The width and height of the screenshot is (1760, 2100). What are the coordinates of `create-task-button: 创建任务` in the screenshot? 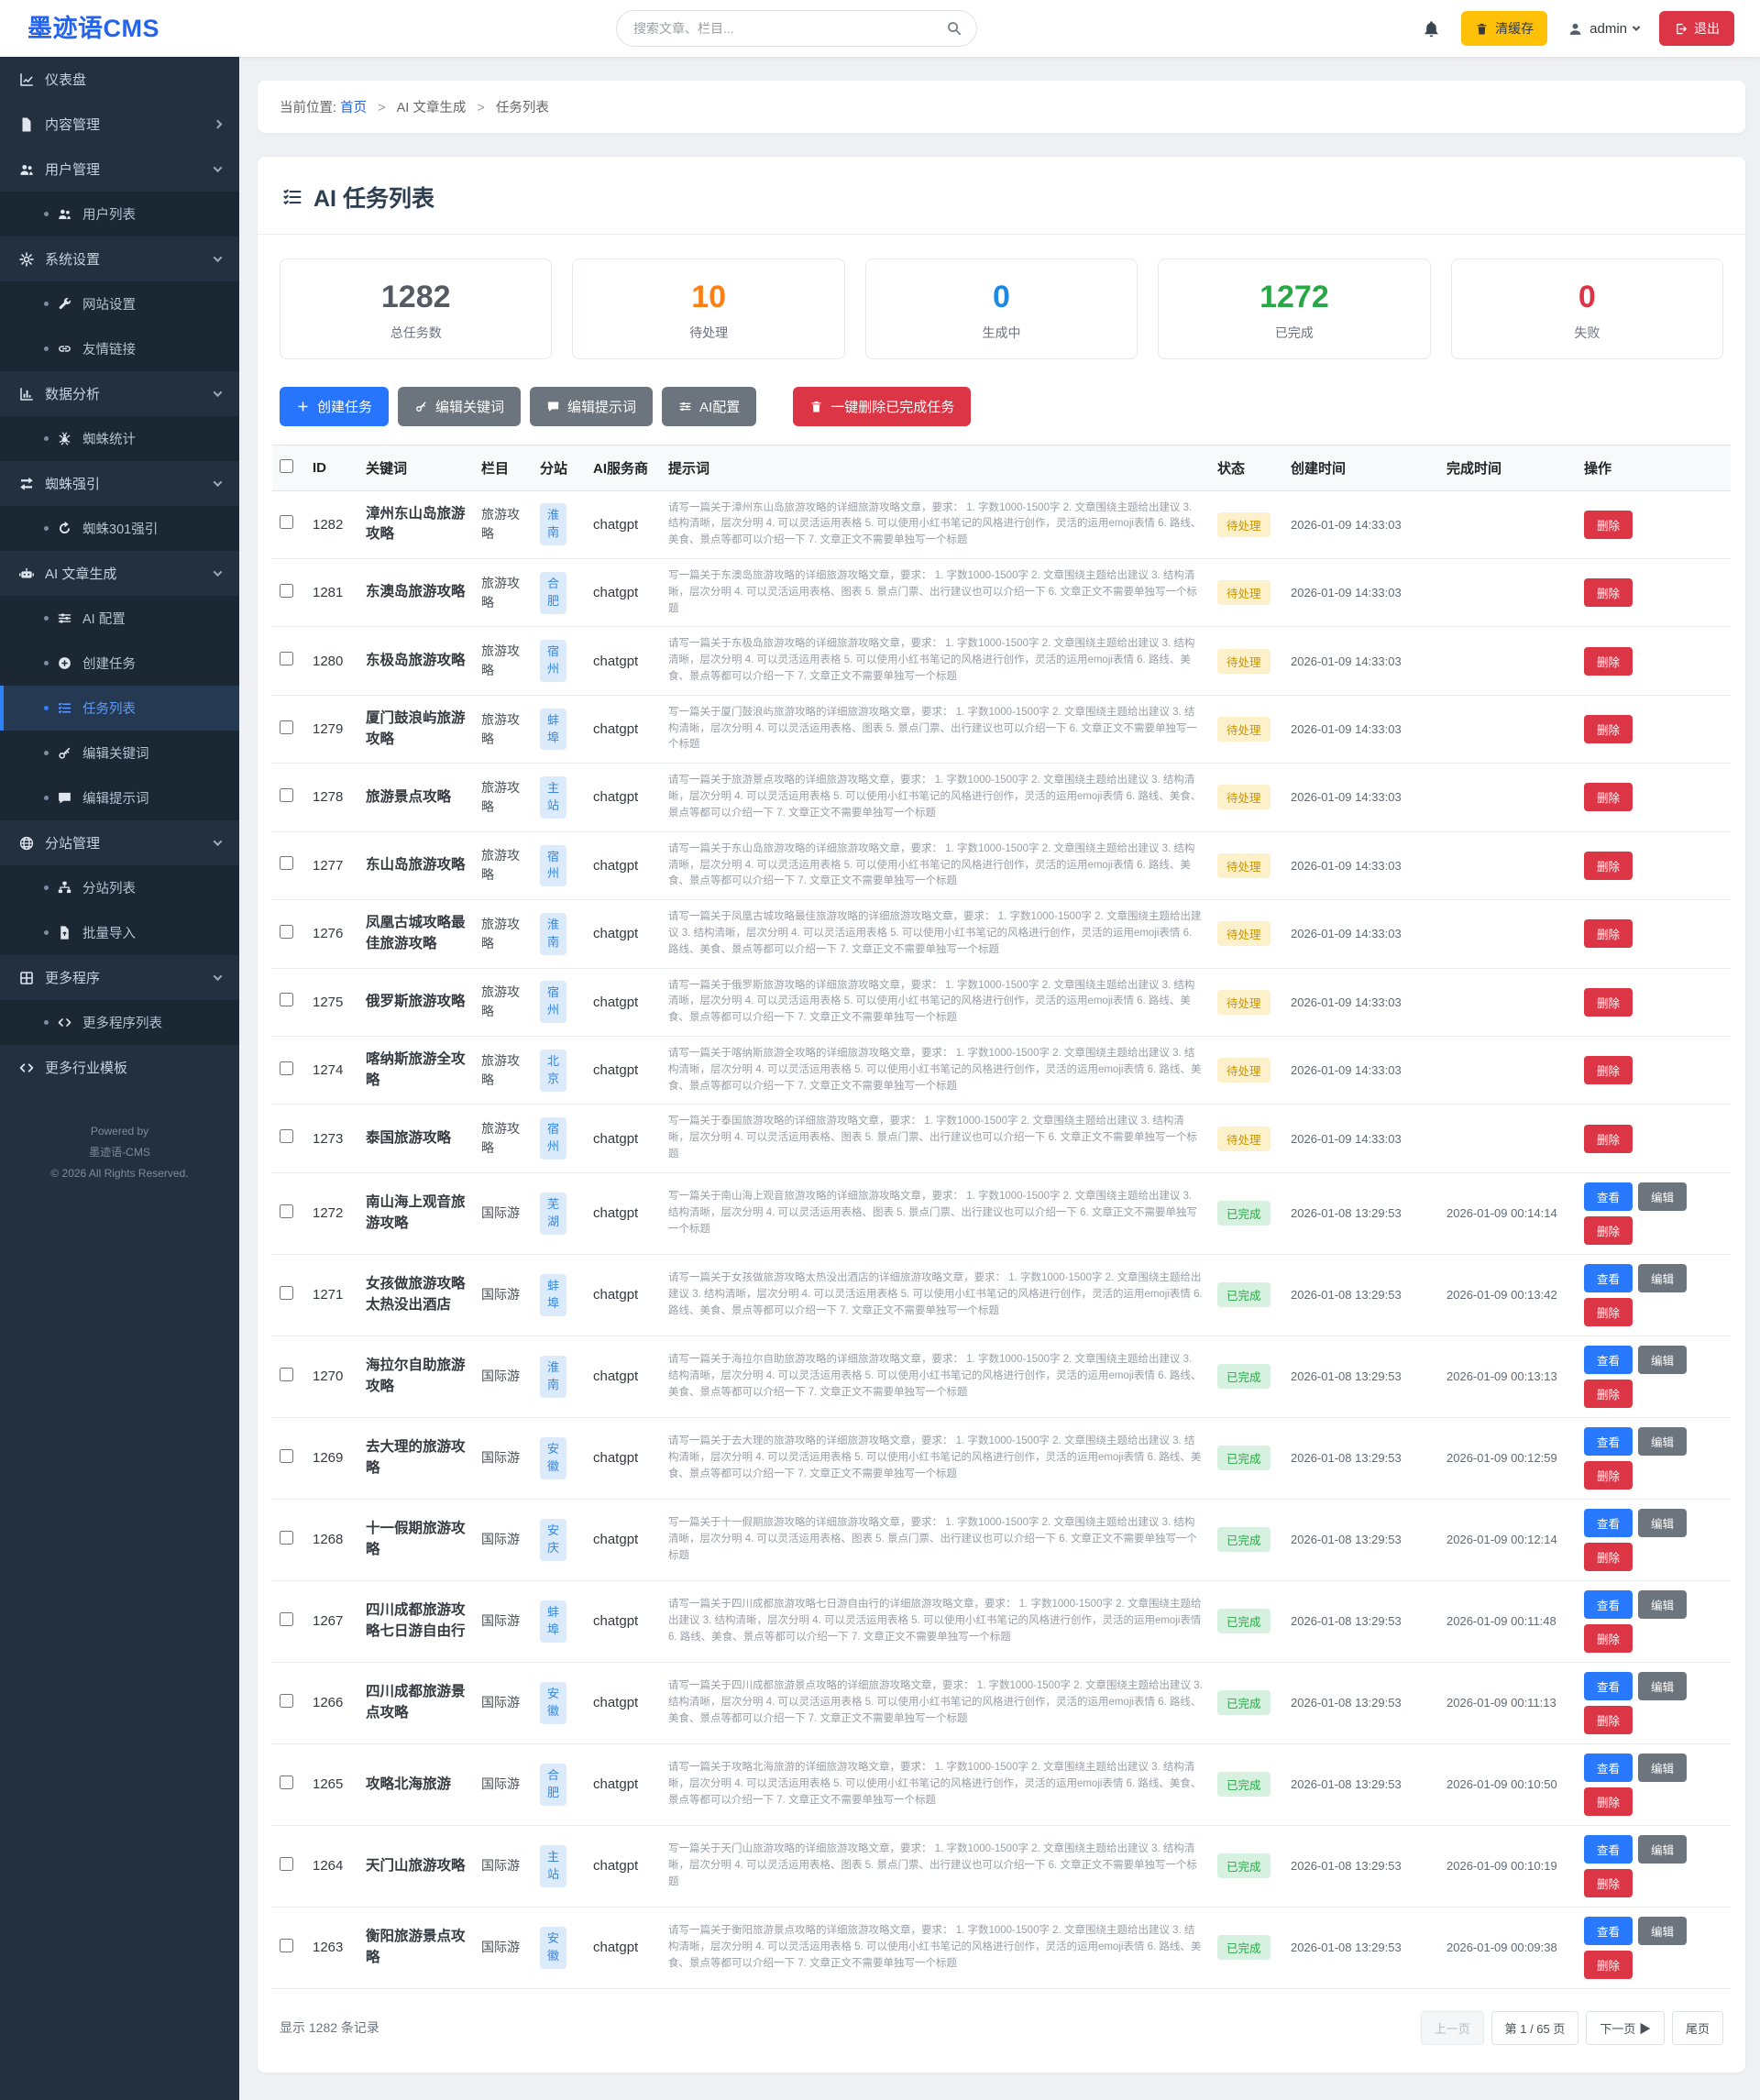 It's located at (335, 406).